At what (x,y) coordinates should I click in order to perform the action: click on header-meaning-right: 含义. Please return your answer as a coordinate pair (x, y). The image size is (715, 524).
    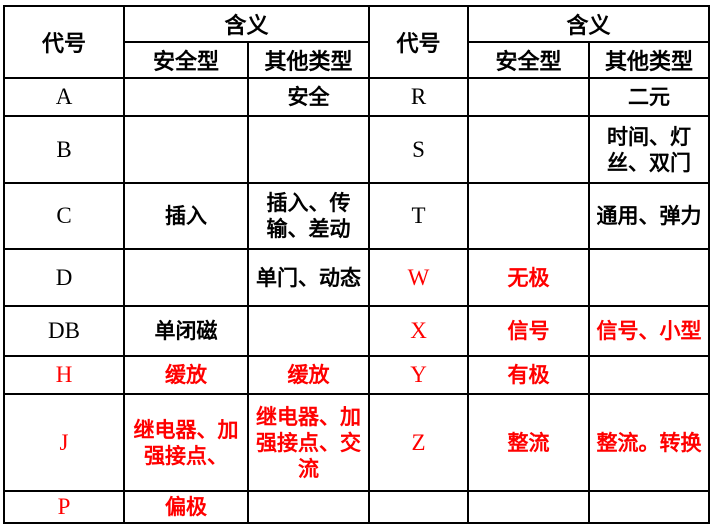
    Looking at the image, I should click on (589, 24).